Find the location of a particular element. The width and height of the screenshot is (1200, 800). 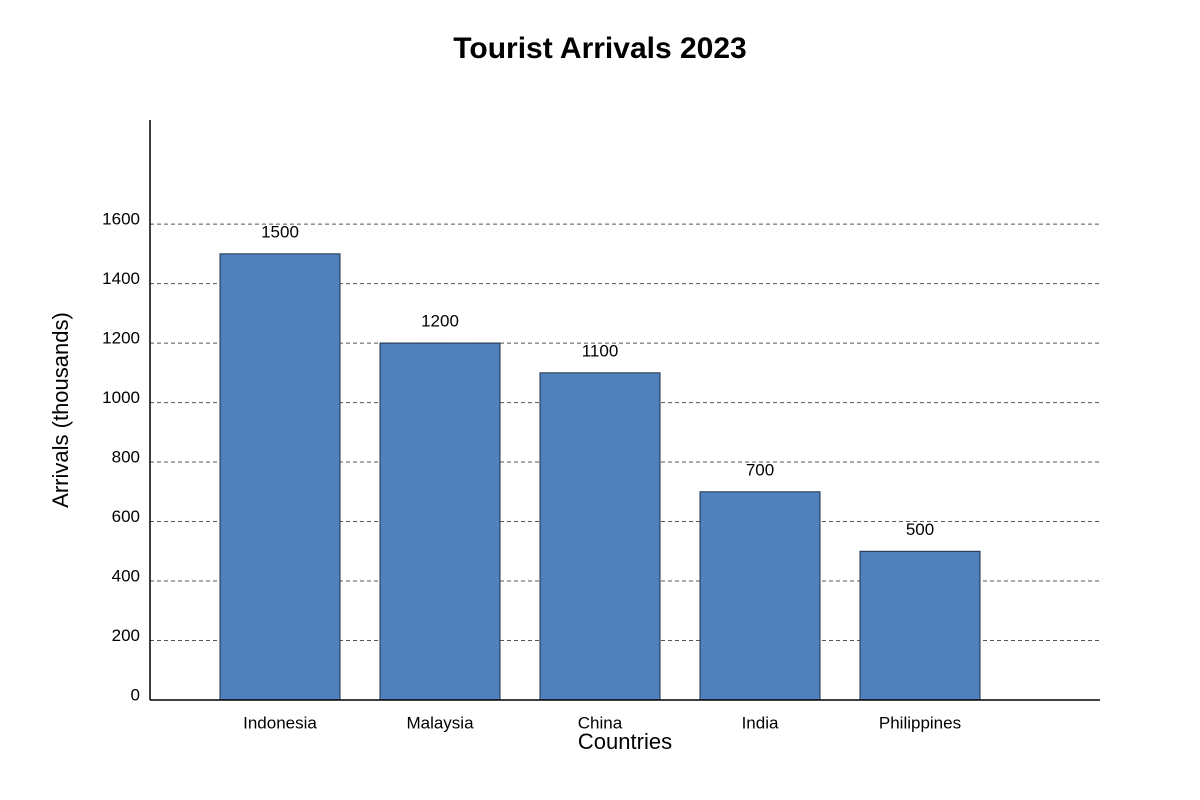

y-tick-label: 1600 is located at coordinates (121, 219).